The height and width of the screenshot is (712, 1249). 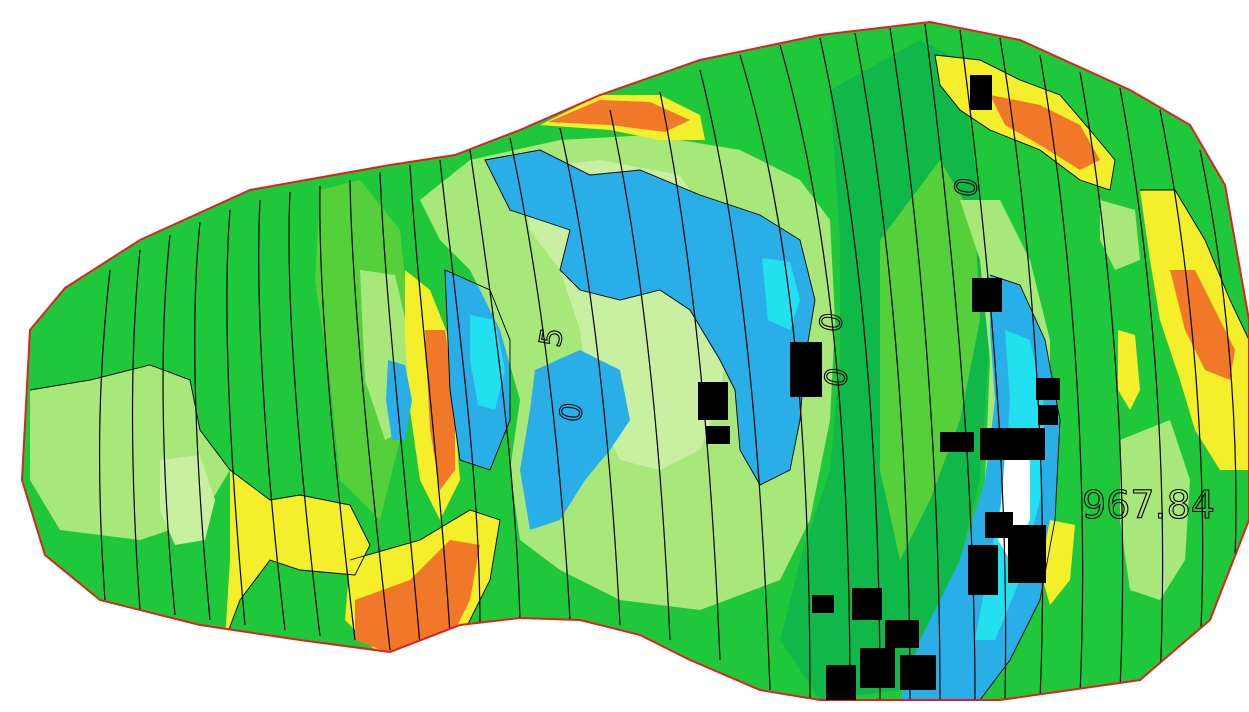 What do you see at coordinates (781, 294) in the screenshot?
I see `cyan-zone` at bounding box center [781, 294].